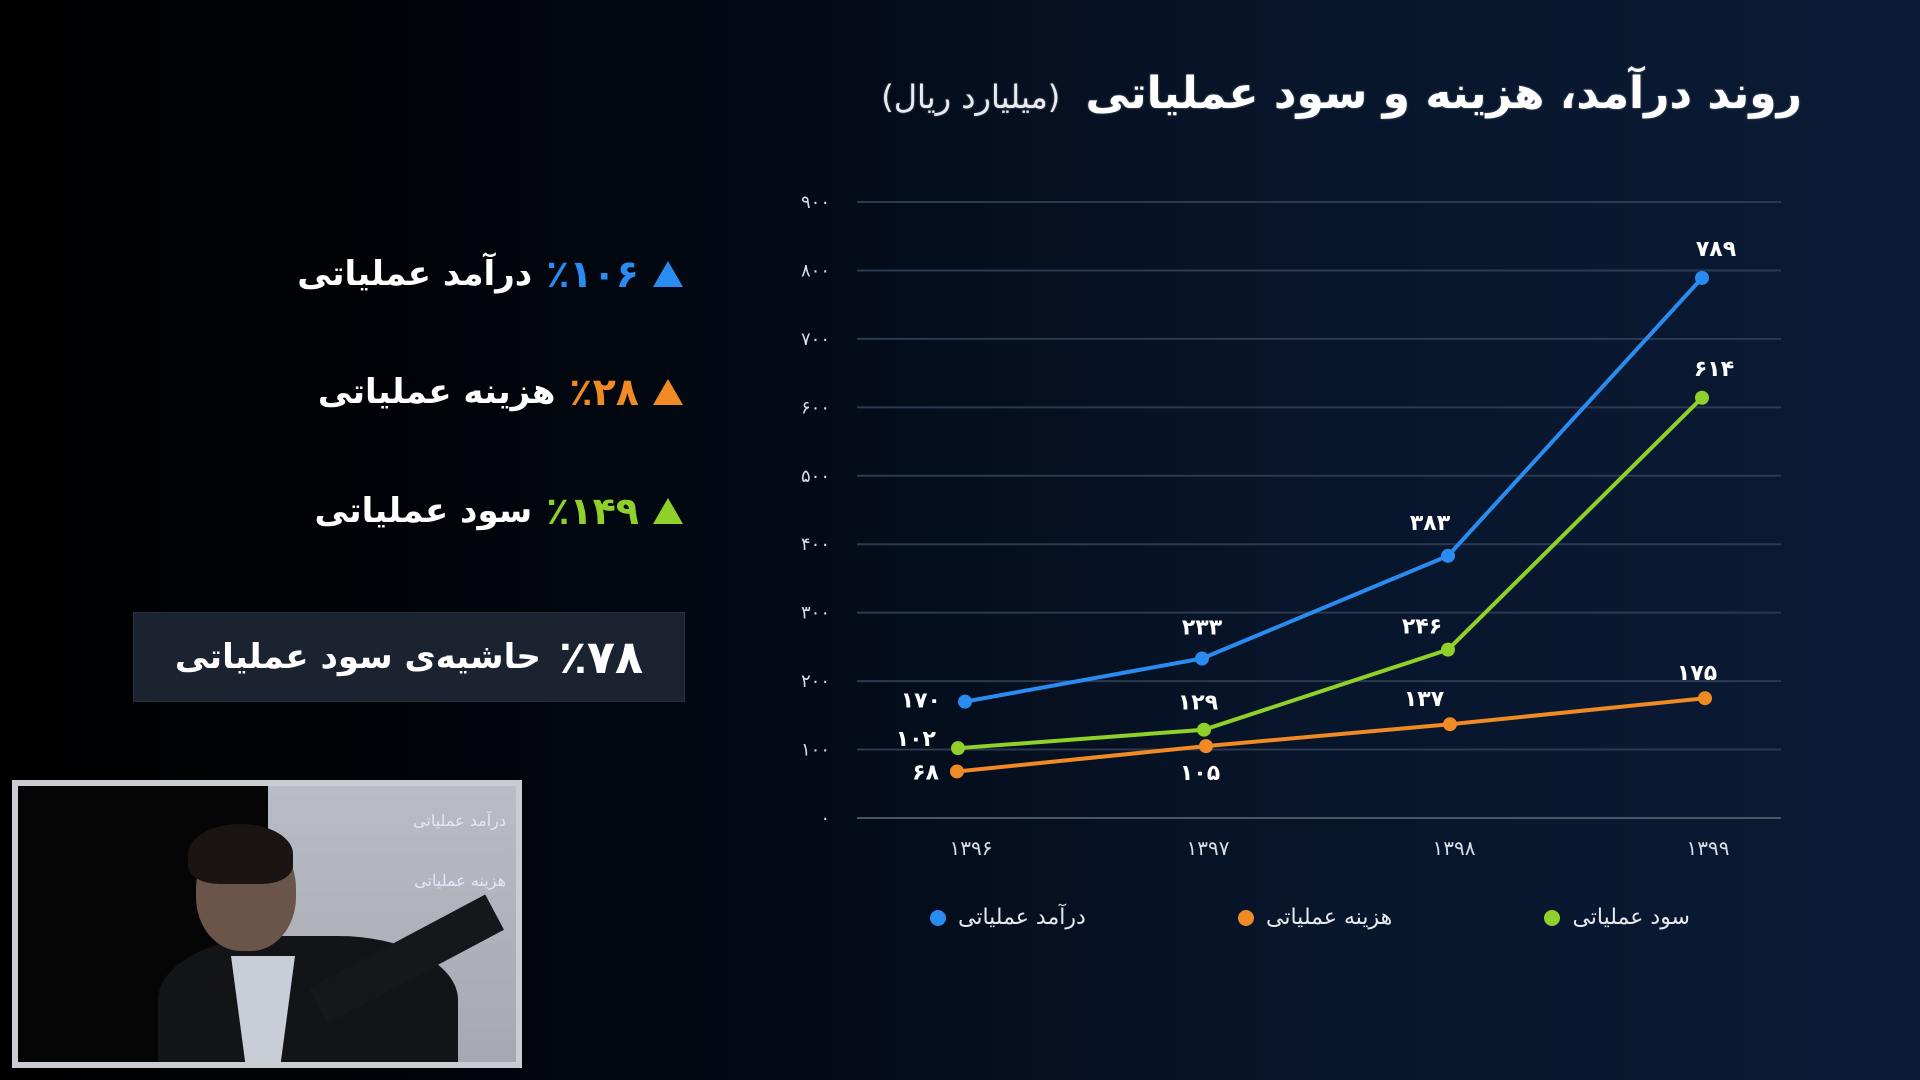 The width and height of the screenshot is (1920, 1080). I want to click on x-tick-label: ۱۳۹۶, so click(971, 848).